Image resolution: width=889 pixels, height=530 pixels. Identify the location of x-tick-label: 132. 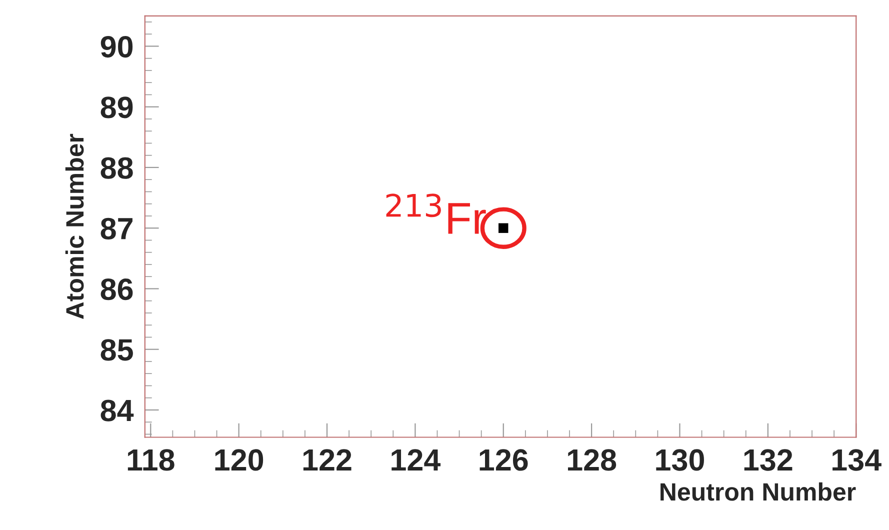
(768, 460).